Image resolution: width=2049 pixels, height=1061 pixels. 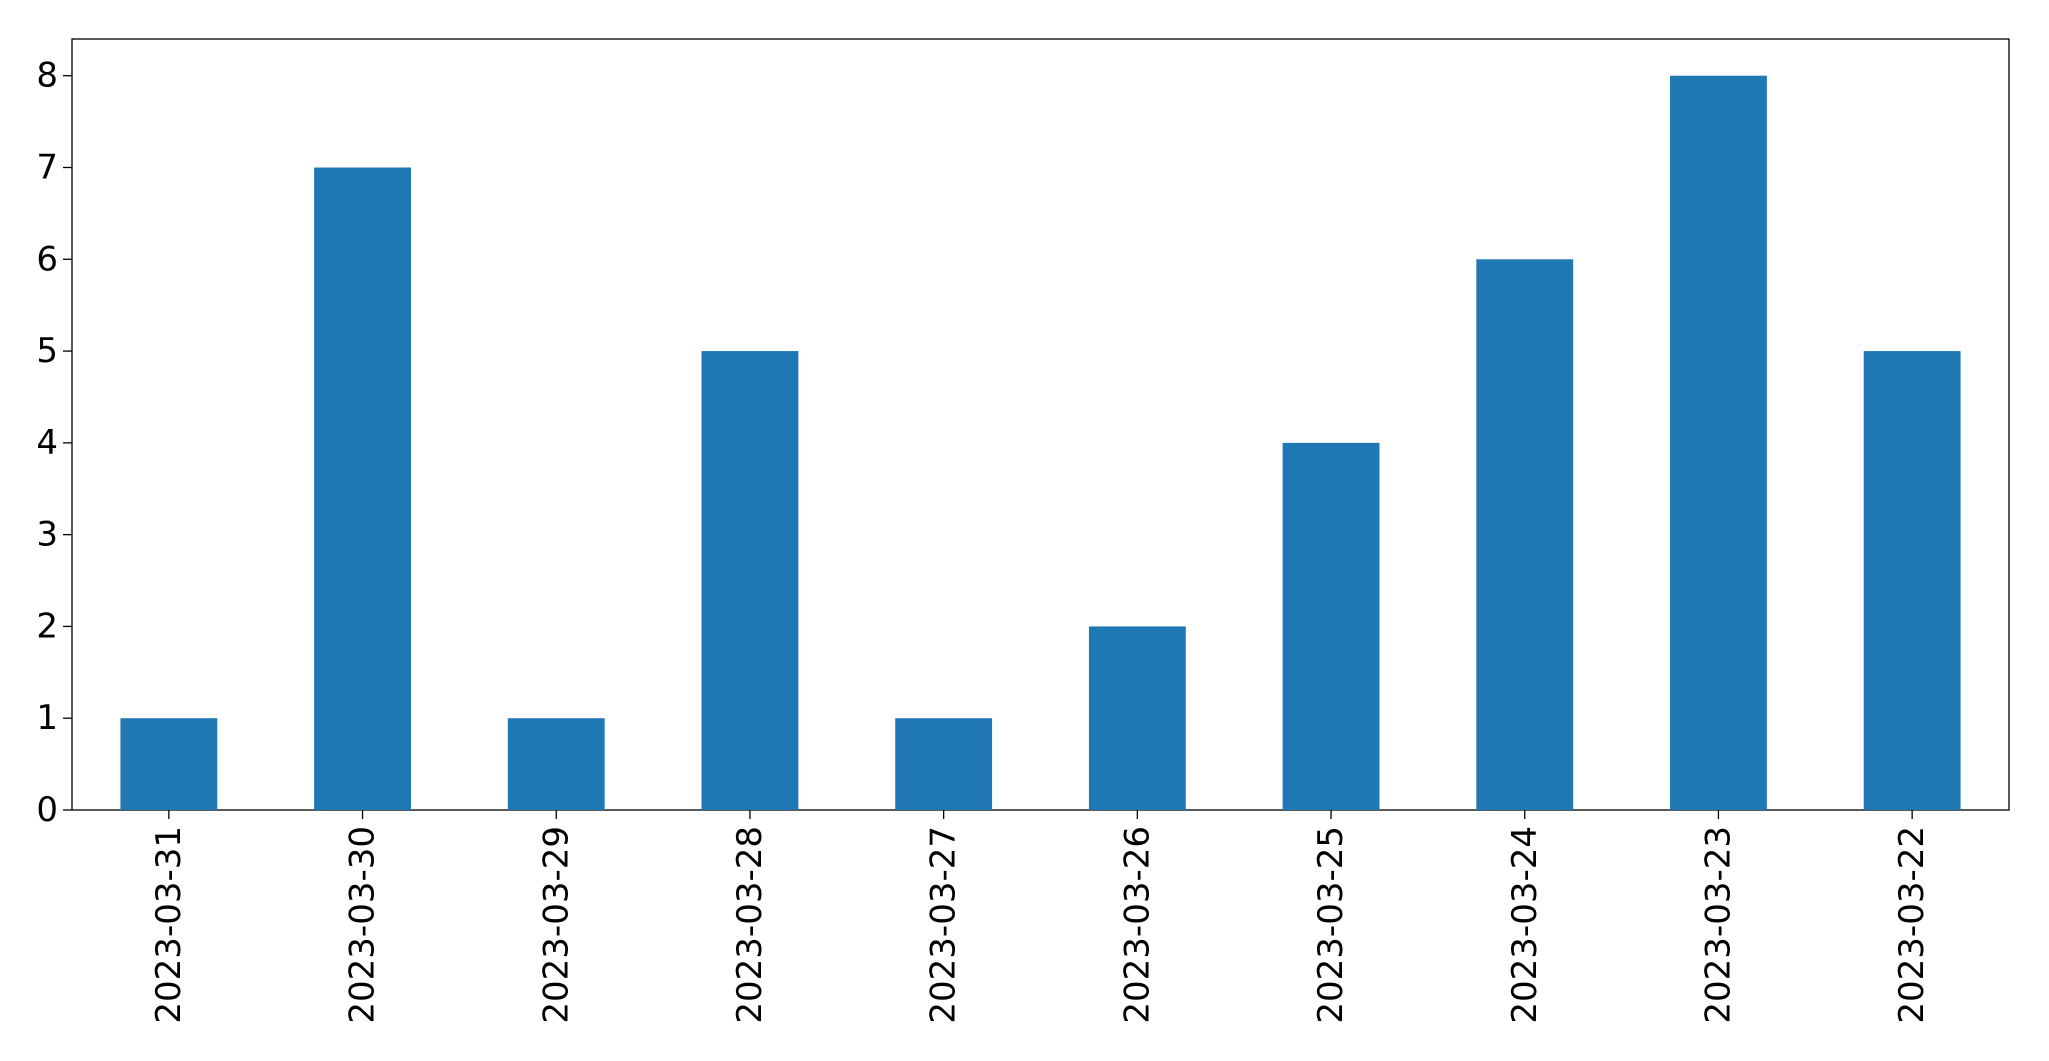 I want to click on y-tick-label: 1, so click(x=47, y=718).